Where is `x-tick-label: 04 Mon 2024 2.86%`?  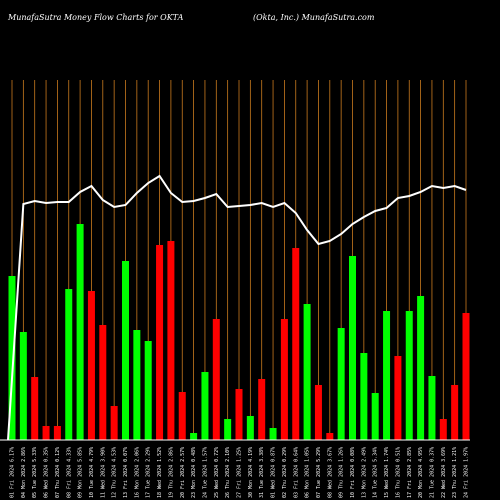
x-tick-label: 04 Mon 2024 2.86% is located at coordinates (24, 472).